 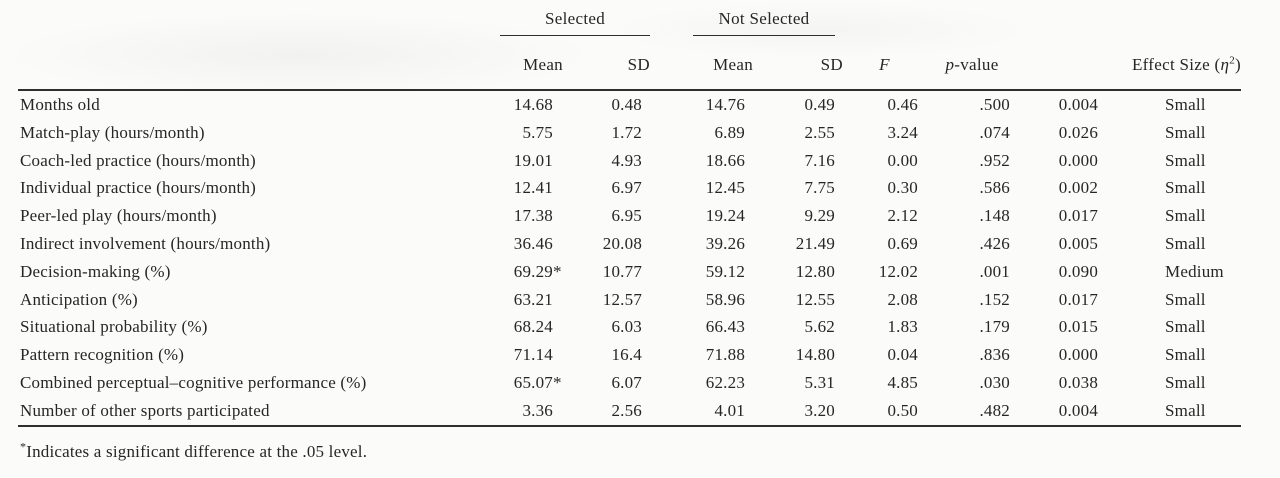 What do you see at coordinates (702, 65) in the screenshot?
I see `header-not-selected-mean: Mean` at bounding box center [702, 65].